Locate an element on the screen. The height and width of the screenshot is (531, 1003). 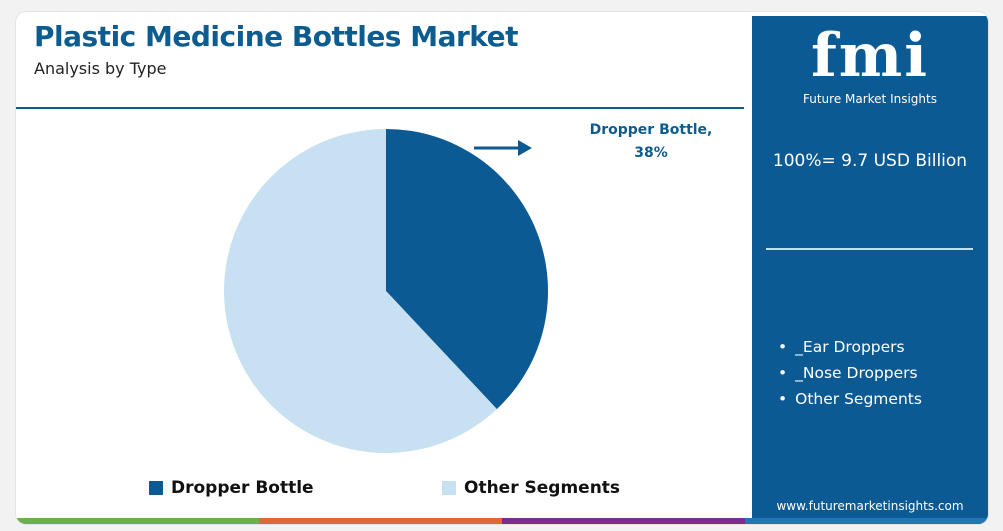
legend-label: Other Segments is located at coordinates (542, 488).